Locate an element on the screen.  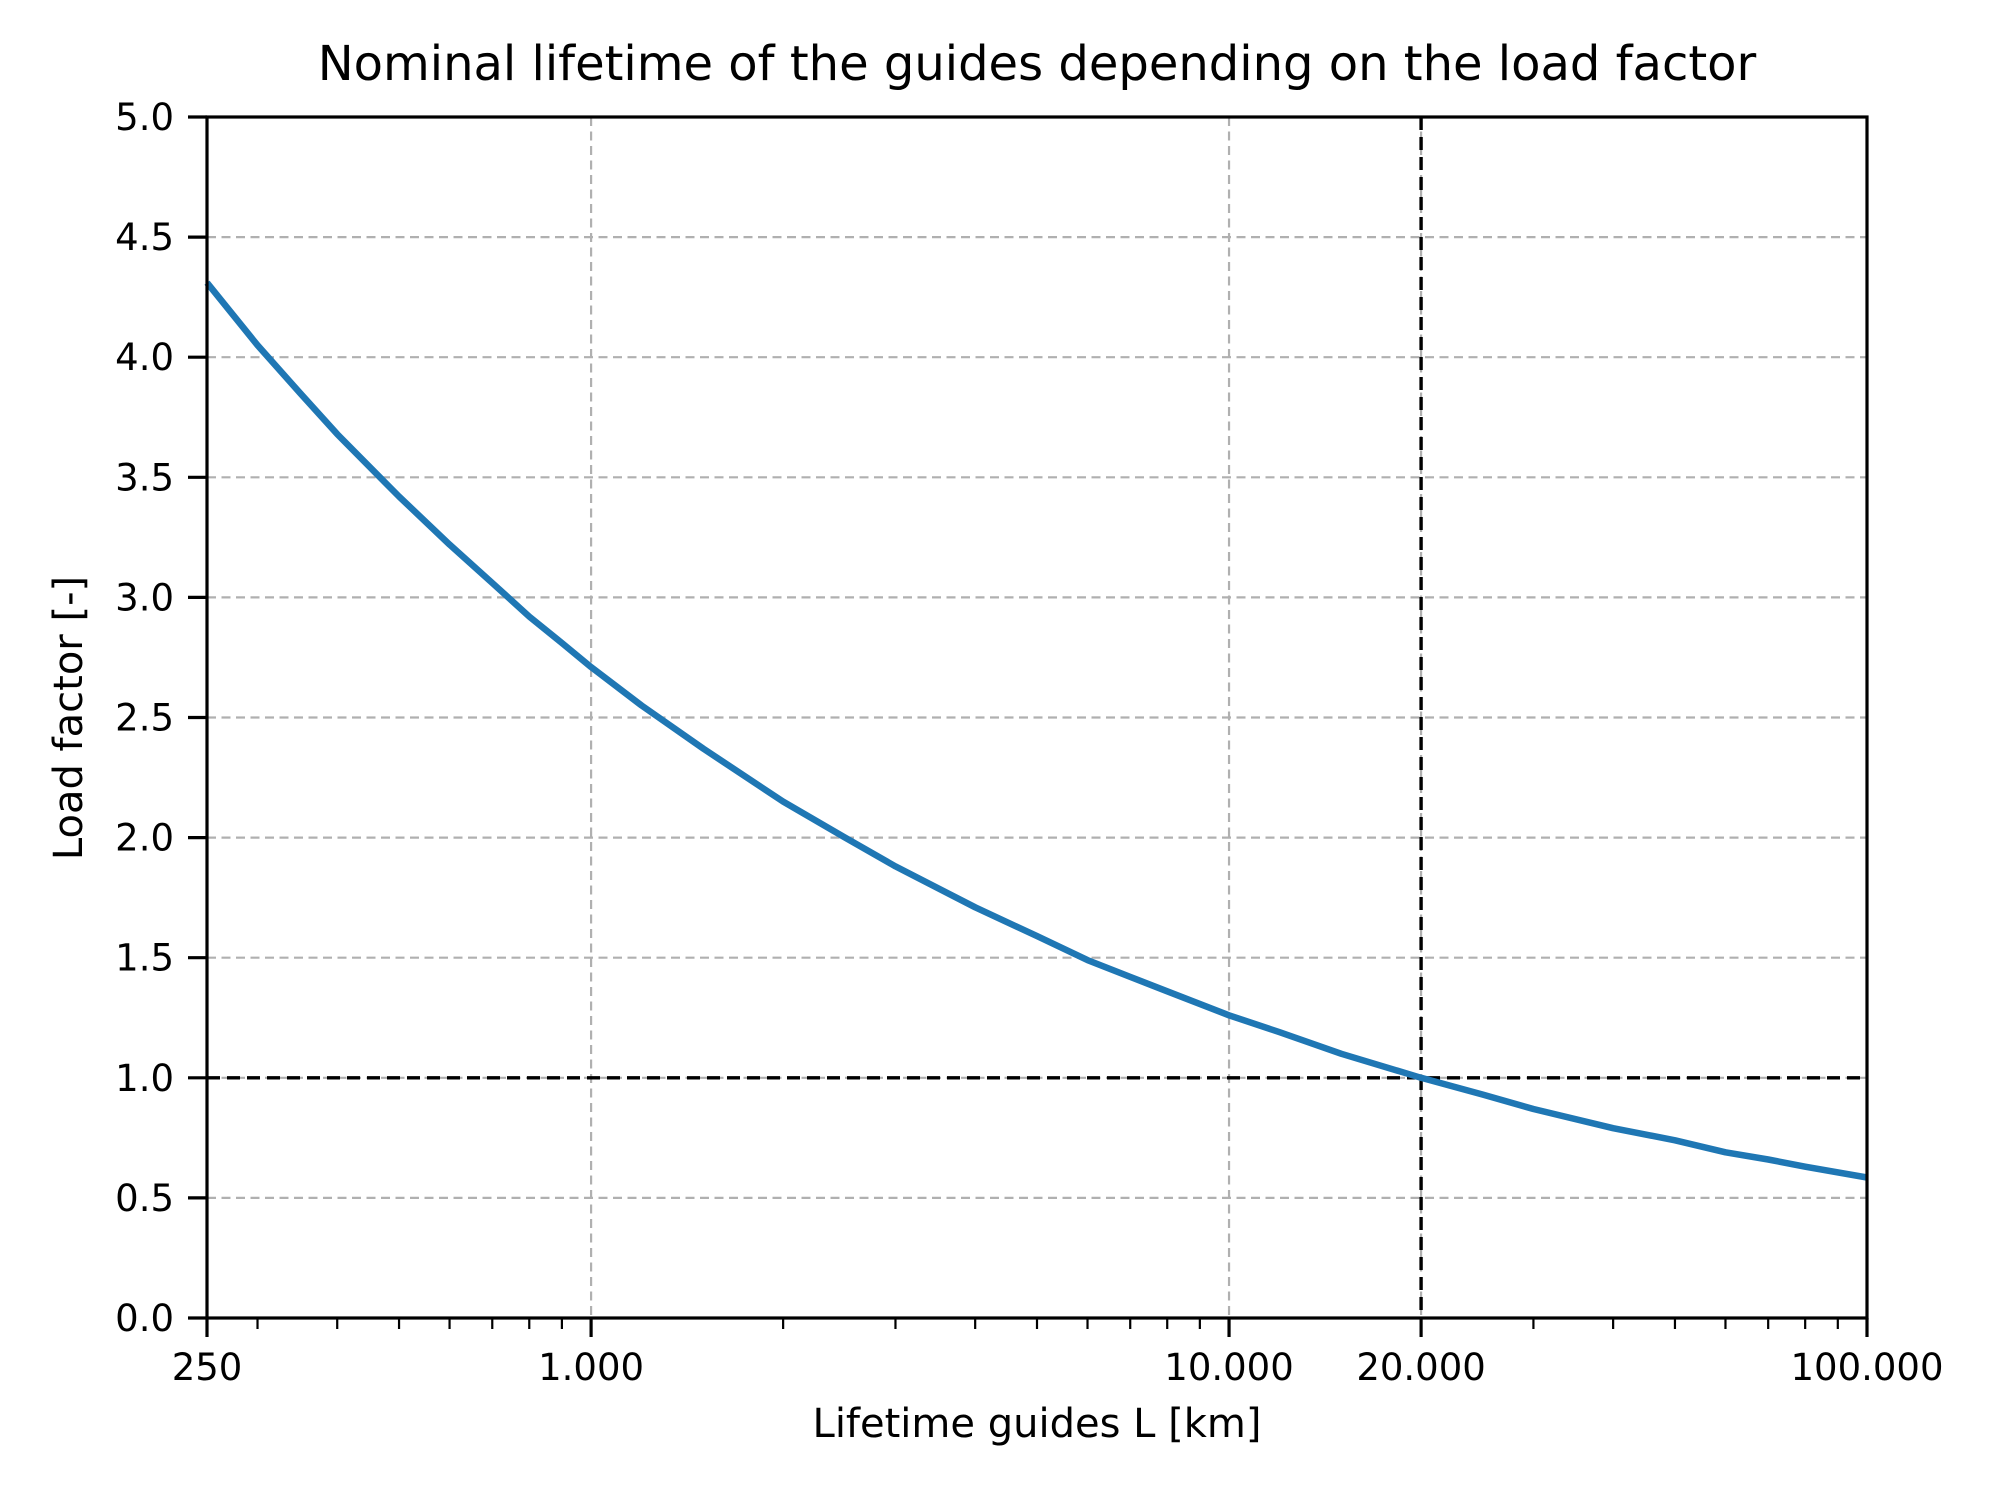
y-tick-label: 4.0 is located at coordinates (144, 357).